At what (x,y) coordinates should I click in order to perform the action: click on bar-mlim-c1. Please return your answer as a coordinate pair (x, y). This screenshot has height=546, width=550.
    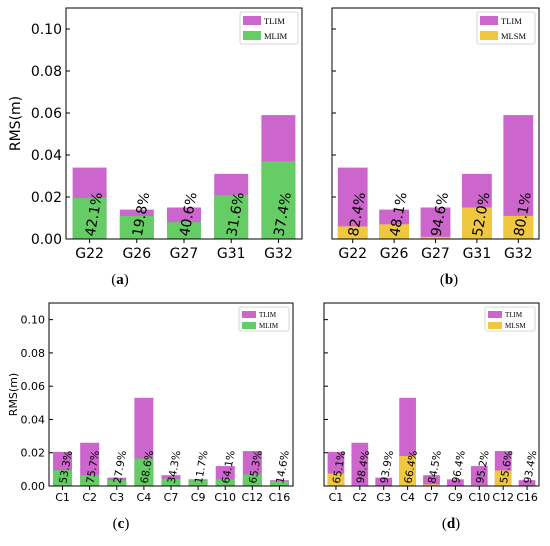
    Looking at the image, I should click on (63, 478).